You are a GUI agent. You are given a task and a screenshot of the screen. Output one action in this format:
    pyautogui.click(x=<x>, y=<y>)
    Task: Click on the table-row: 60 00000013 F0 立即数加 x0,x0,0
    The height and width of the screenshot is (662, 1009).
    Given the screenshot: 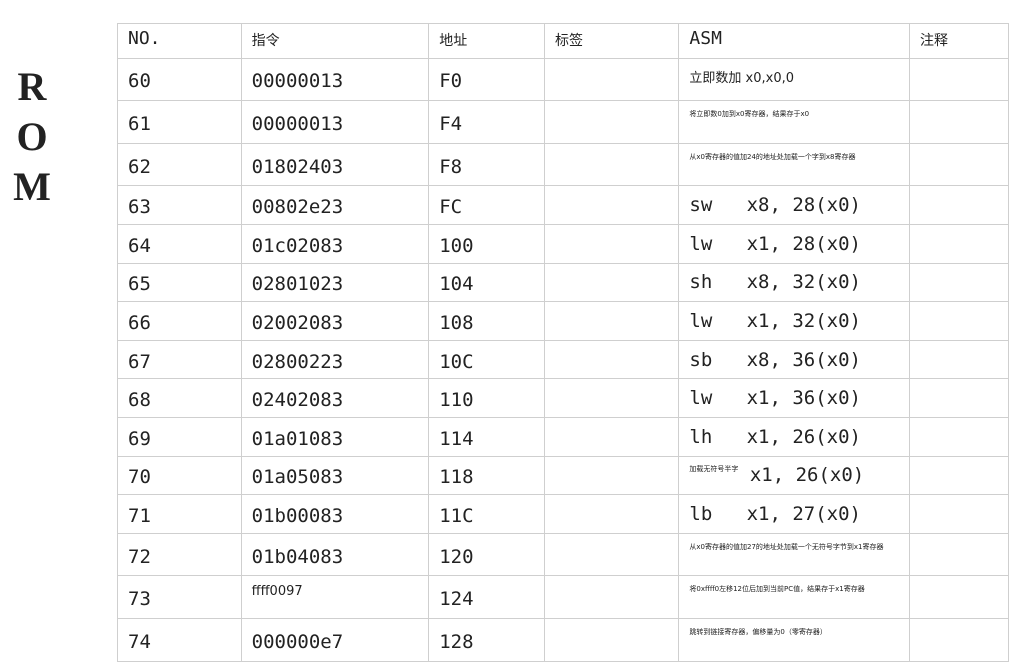 What is the action you would take?
    pyautogui.click(x=563, y=79)
    